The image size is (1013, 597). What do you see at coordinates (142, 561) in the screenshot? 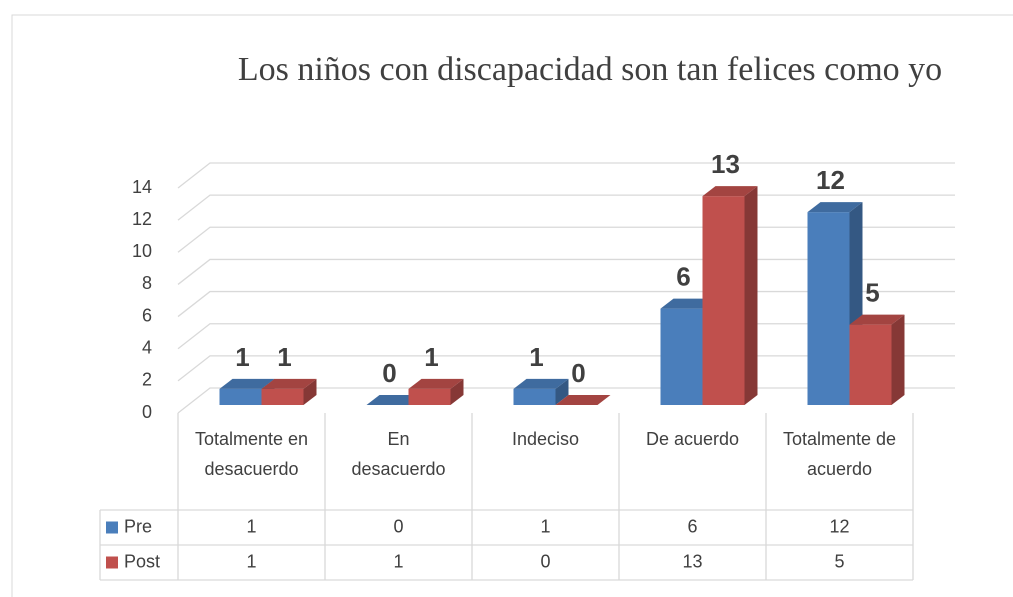
I see `legend-label: Post` at bounding box center [142, 561].